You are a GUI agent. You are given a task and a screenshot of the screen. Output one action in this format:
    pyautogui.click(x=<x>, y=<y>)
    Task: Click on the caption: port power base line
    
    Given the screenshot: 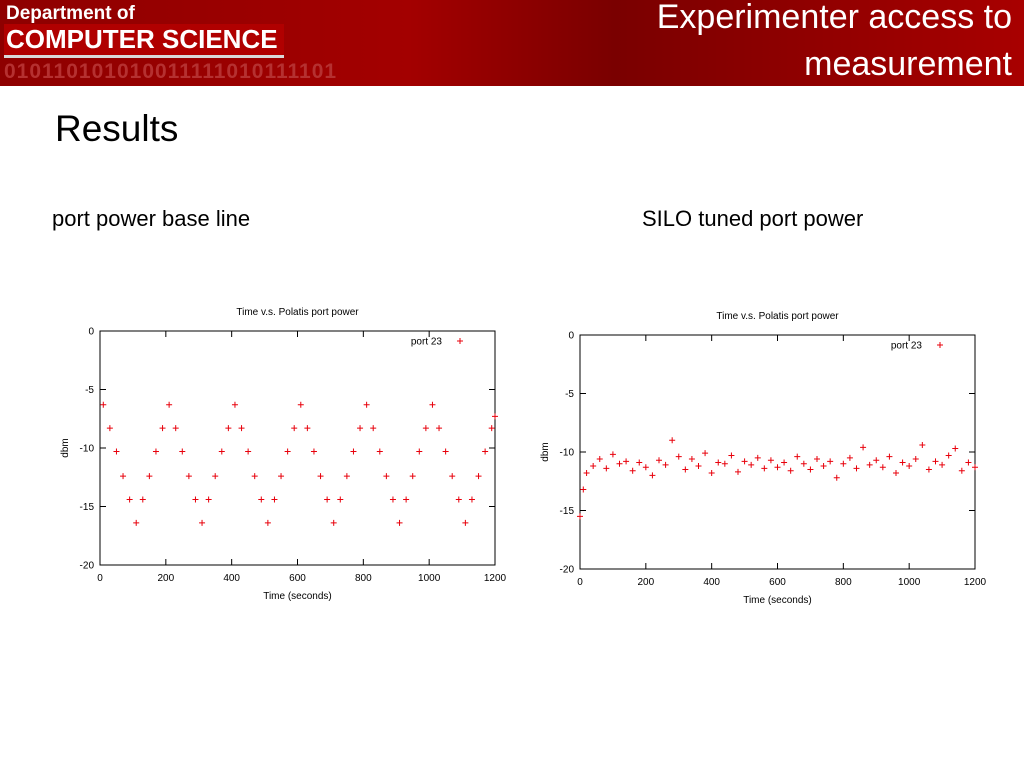 What is the action you would take?
    pyautogui.click(x=151, y=218)
    